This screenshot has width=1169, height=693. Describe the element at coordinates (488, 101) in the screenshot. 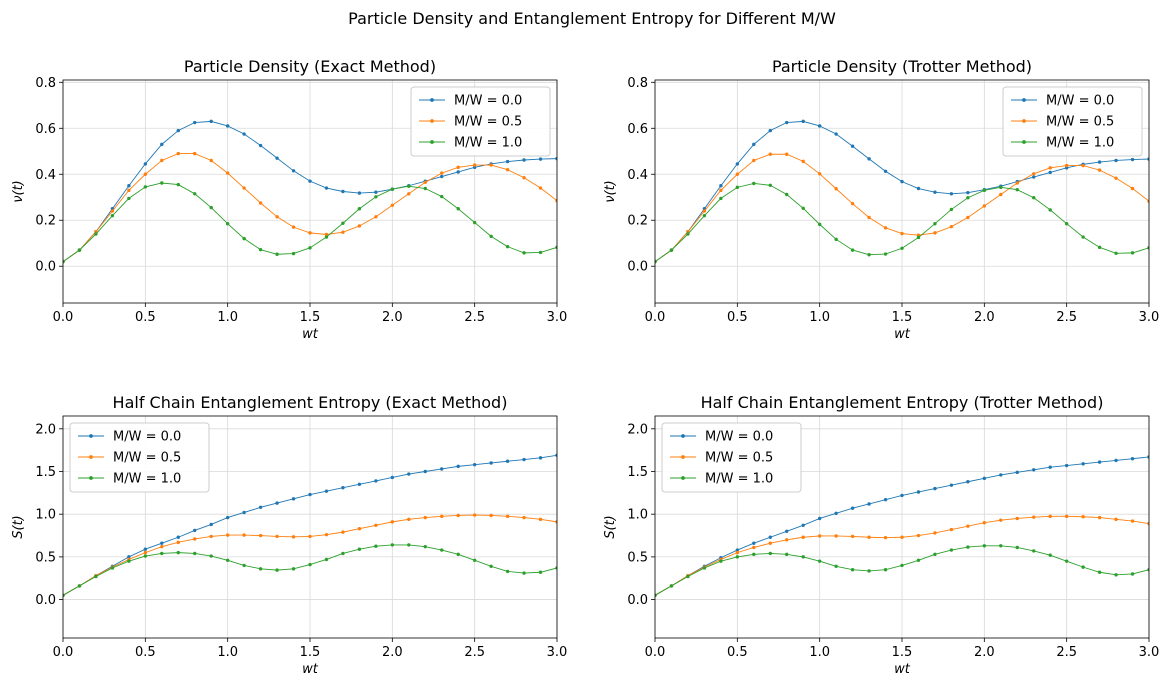

I see `legend-label-1: M/W = 0.0` at that location.